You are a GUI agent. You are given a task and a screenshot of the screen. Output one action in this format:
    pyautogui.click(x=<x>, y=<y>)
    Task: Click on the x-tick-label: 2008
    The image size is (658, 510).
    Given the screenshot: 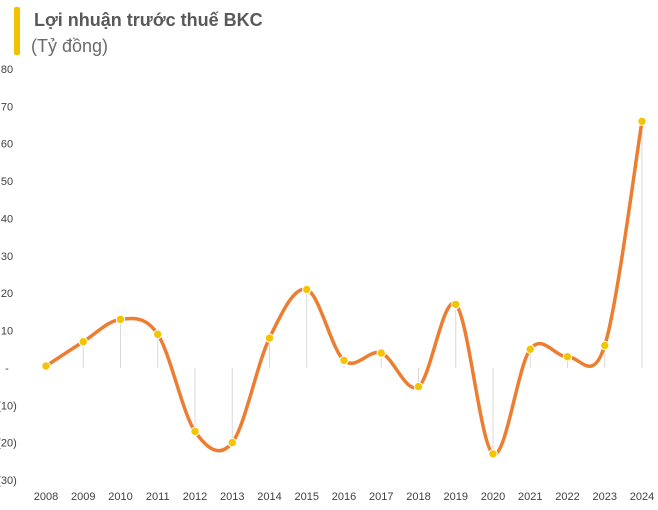 What is the action you would take?
    pyautogui.click(x=46, y=497)
    